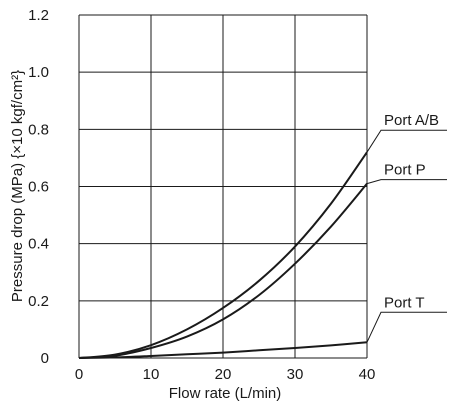  I want to click on x-tick-label: 0, so click(79, 374).